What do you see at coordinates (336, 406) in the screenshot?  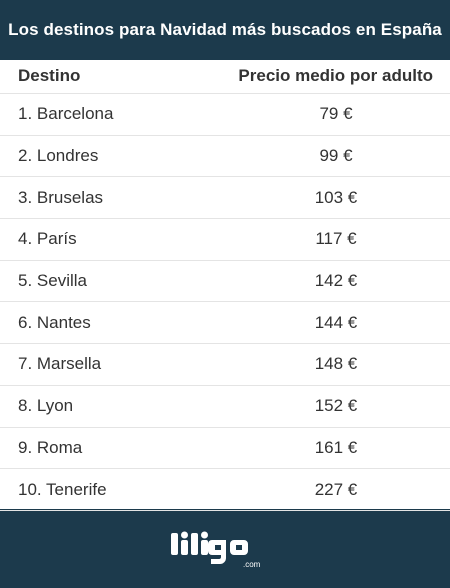 I see `price-cell: 152 €` at bounding box center [336, 406].